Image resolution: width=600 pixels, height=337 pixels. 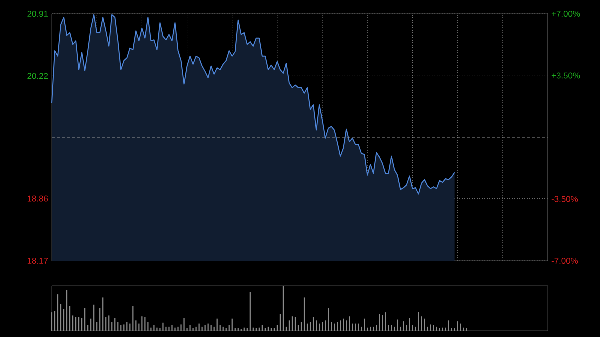 I want to click on y2-tick-label: +7.00%, so click(x=566, y=14).